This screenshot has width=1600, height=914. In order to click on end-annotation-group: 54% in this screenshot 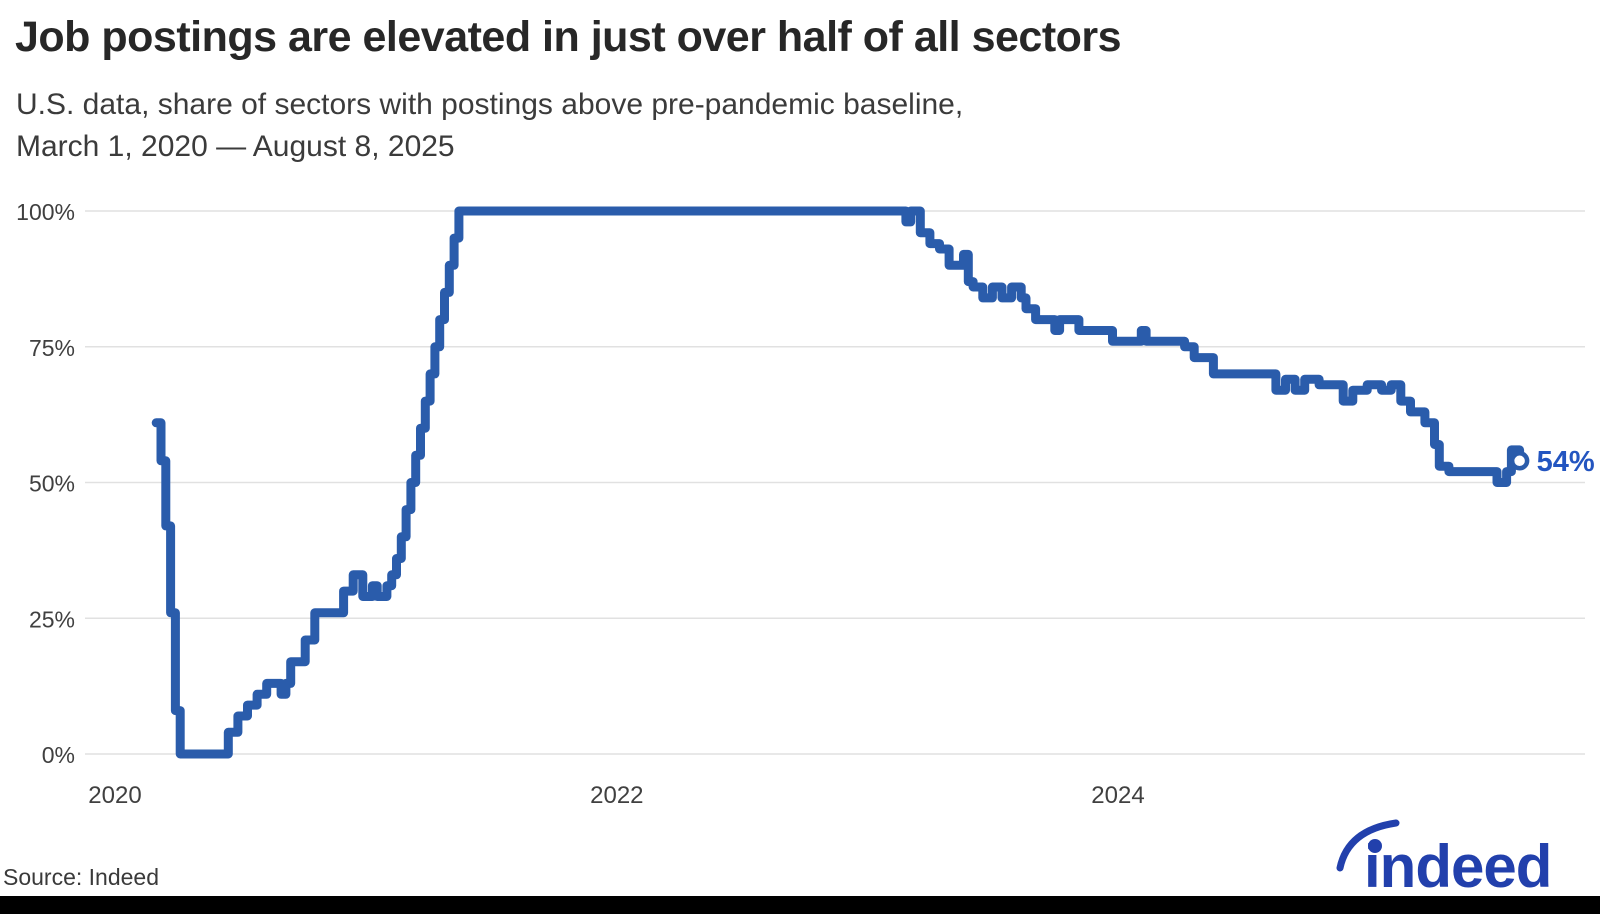, I will do `click(1552, 462)`.